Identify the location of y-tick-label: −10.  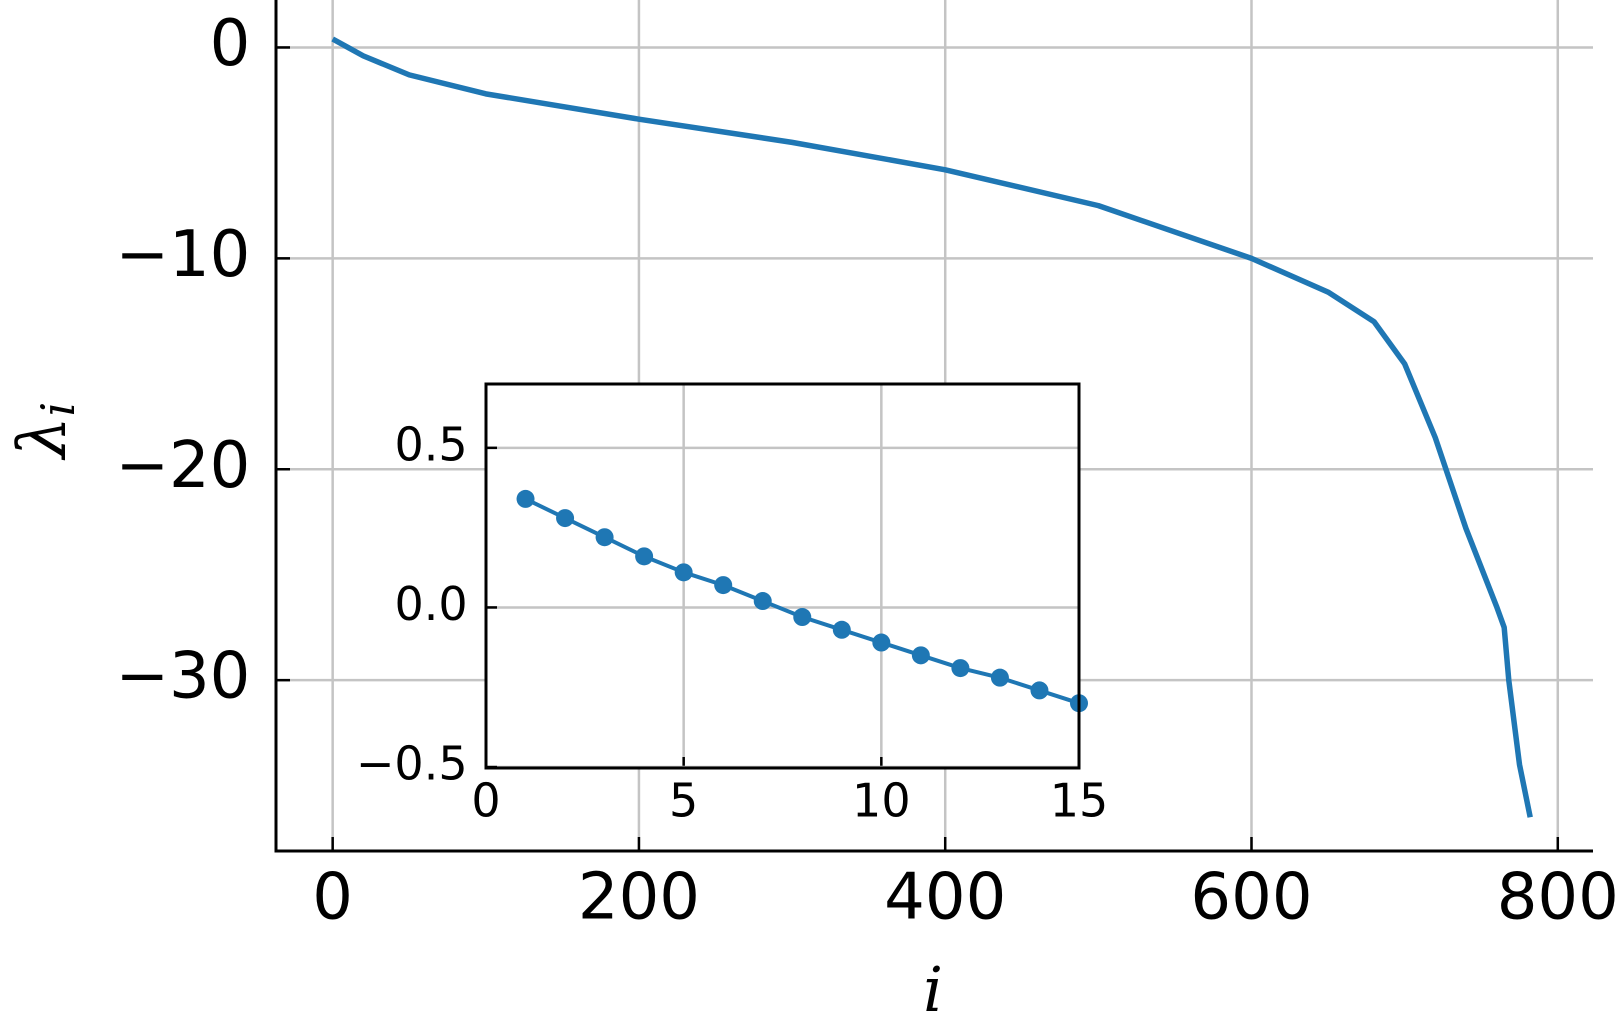
(182, 255).